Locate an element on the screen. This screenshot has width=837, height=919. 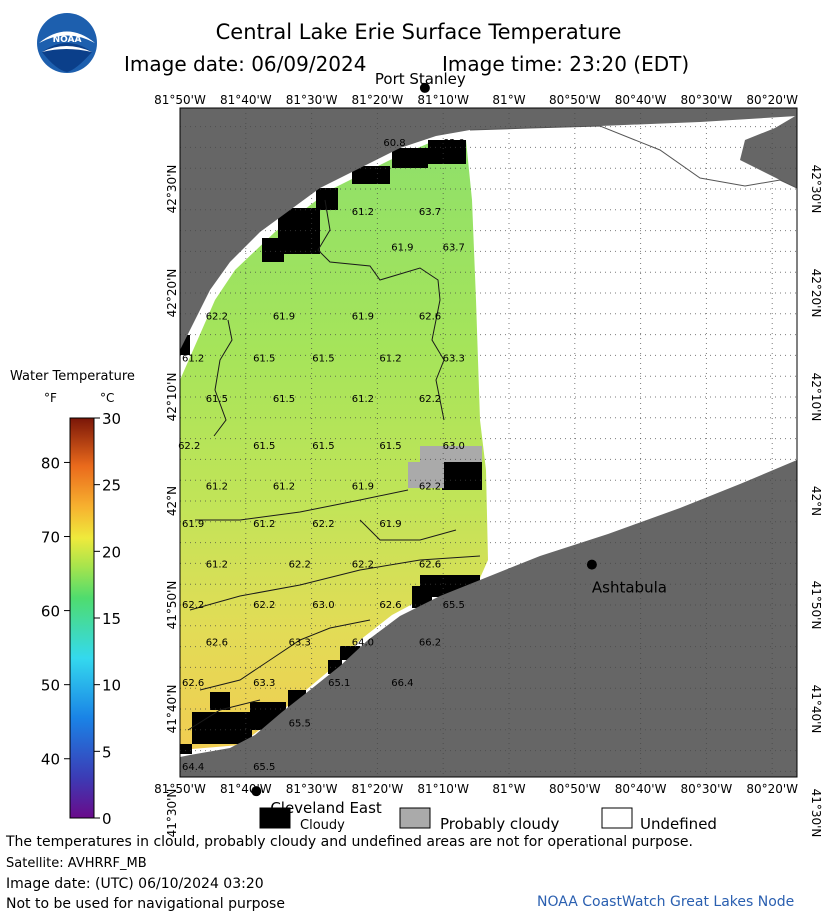
lon-label-top: 81°10'W is located at coordinates (443, 100).